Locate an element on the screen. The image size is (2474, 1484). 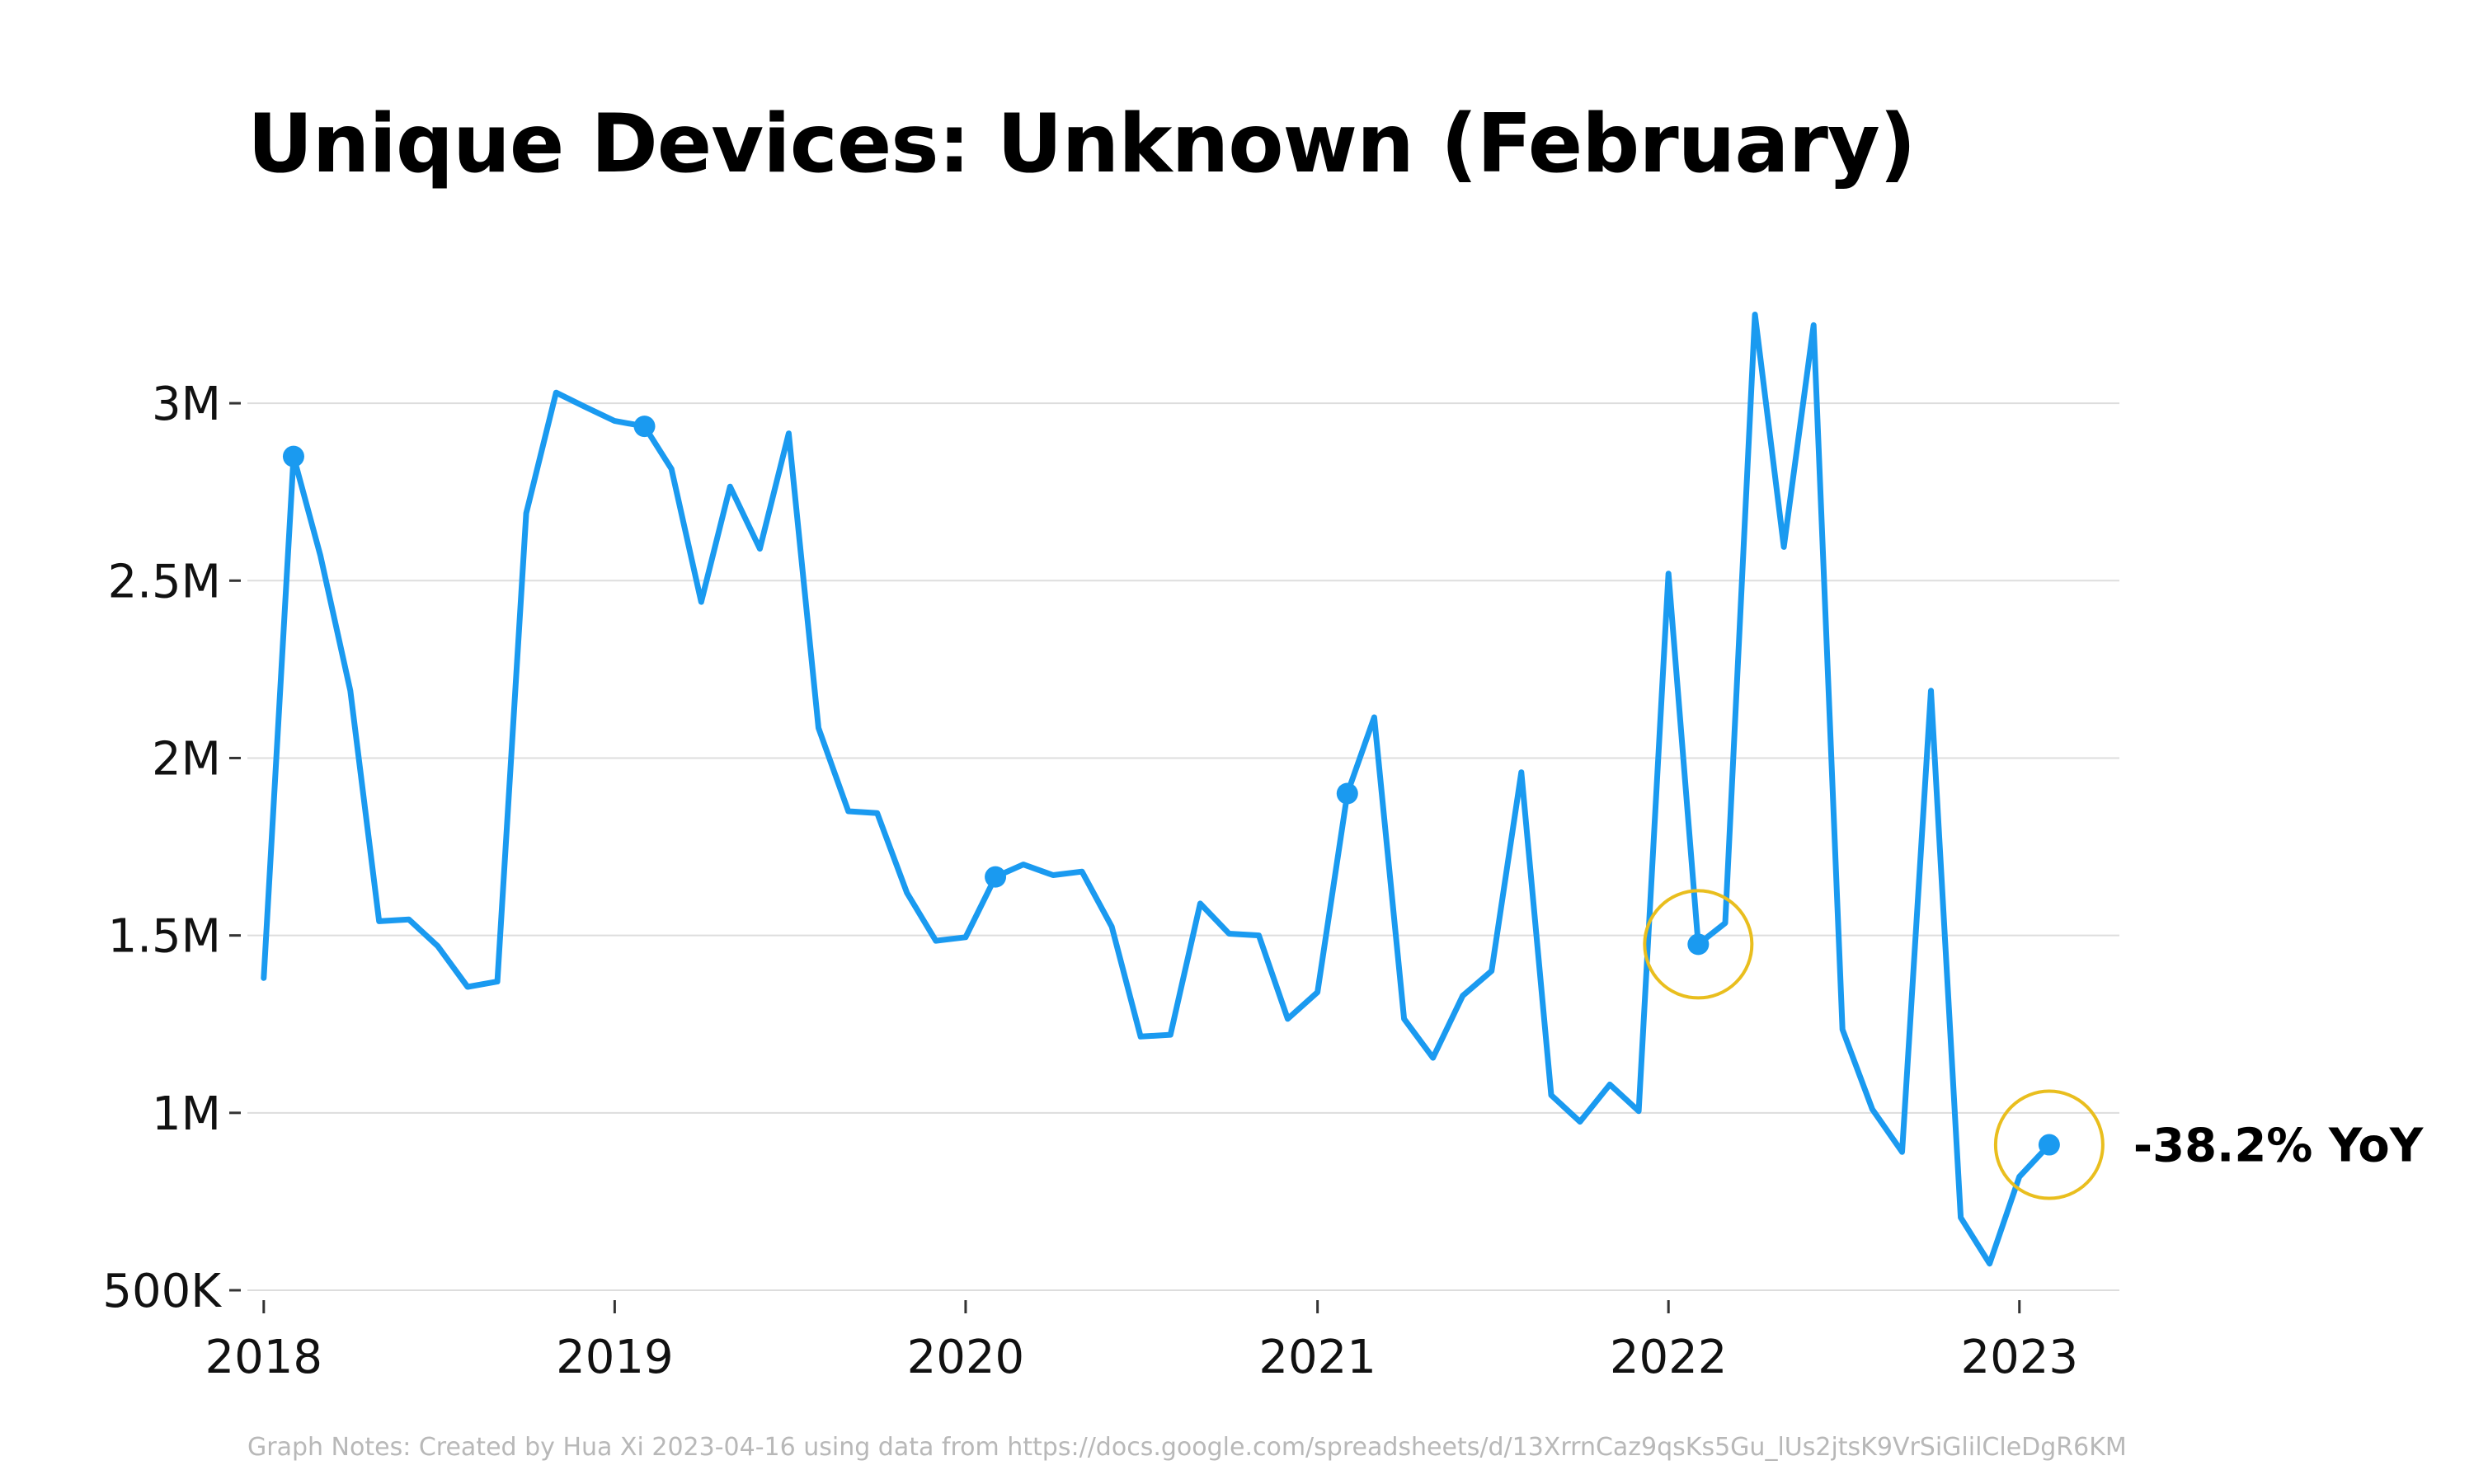
x-tick-label: 2019 is located at coordinates (615, 1357).